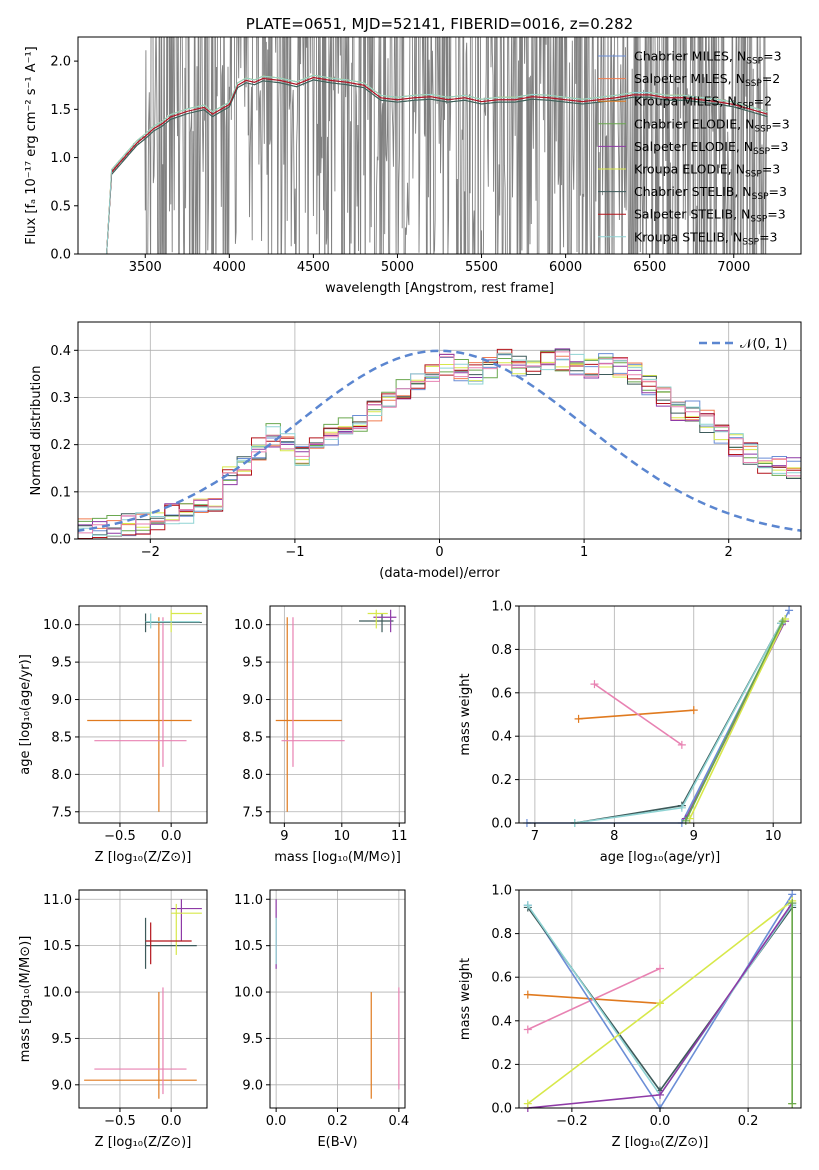 This screenshot has height=1170, width=819. What do you see at coordinates (501, 780) in the screenshot?
I see `y-tick-label: 0.2` at bounding box center [501, 780].